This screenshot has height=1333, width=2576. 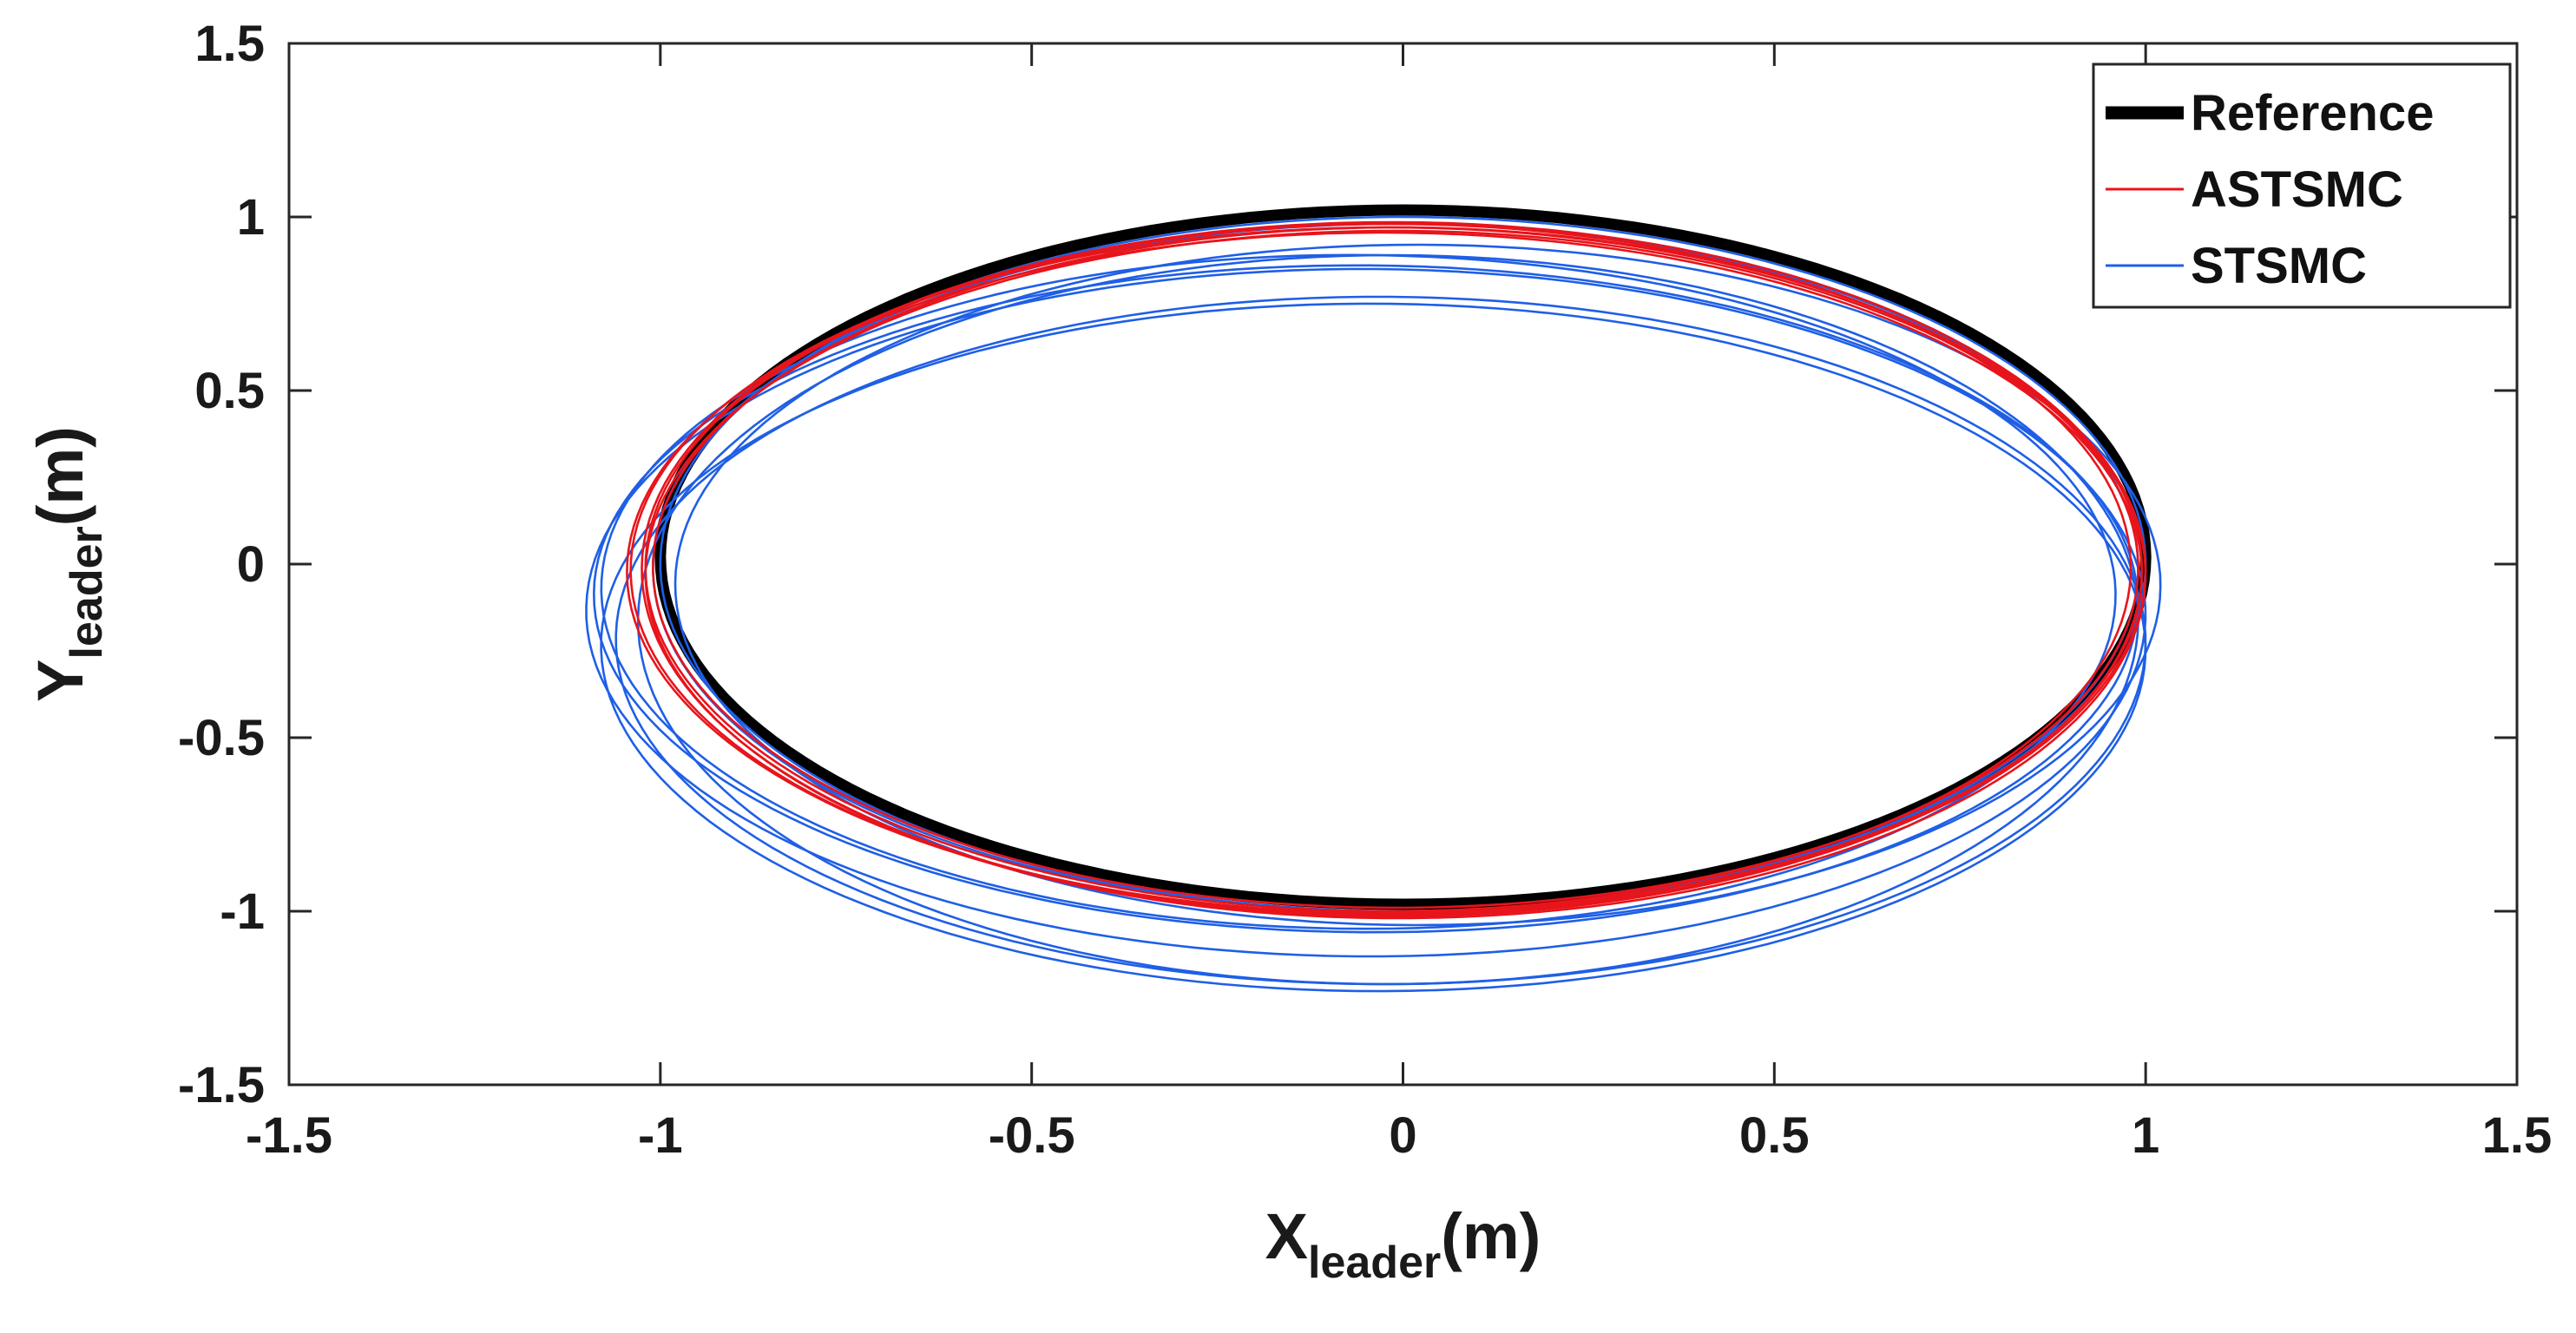 What do you see at coordinates (229, 44) in the screenshot?
I see `y-tick-label: 1.5` at bounding box center [229, 44].